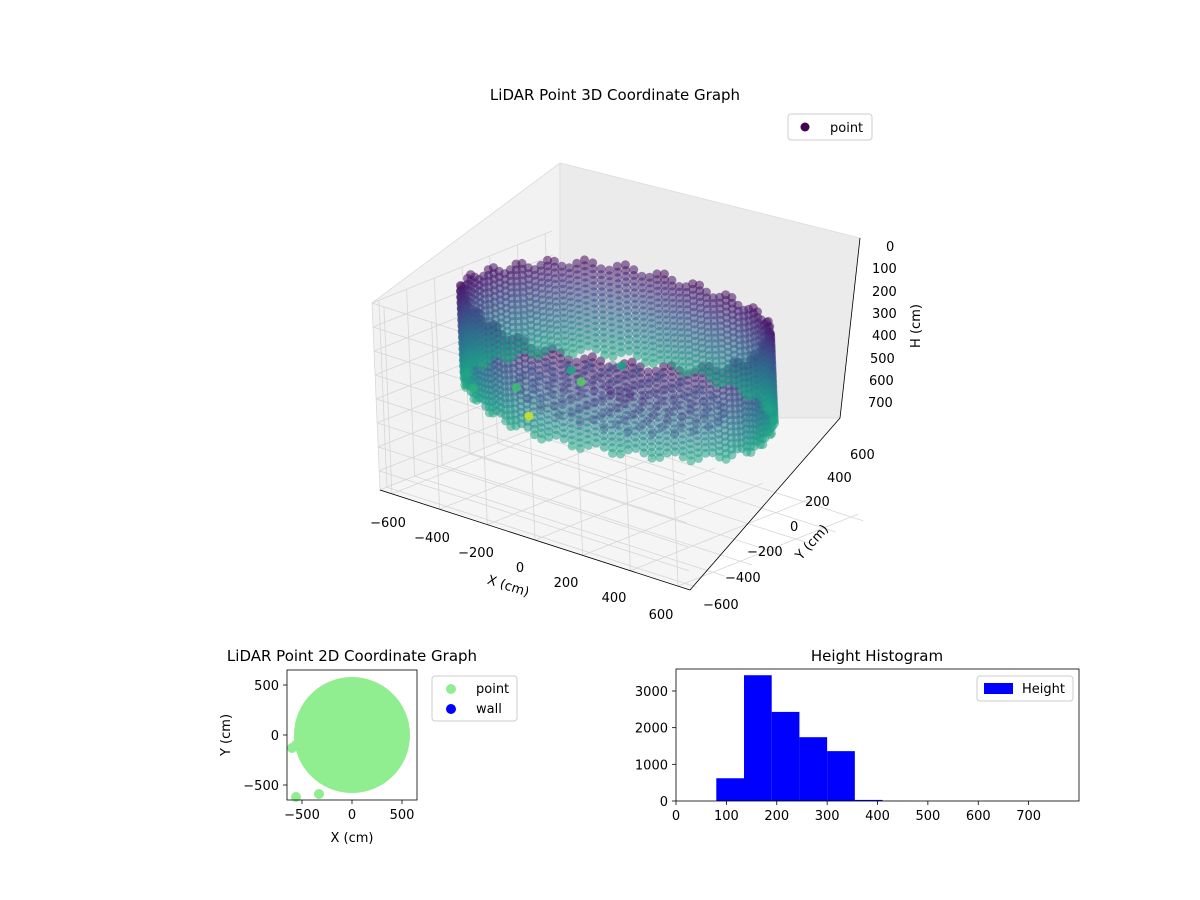 The width and height of the screenshot is (1200, 900). What do you see at coordinates (998, 688) in the screenshot?
I see `histogram-legend-swatch` at bounding box center [998, 688].